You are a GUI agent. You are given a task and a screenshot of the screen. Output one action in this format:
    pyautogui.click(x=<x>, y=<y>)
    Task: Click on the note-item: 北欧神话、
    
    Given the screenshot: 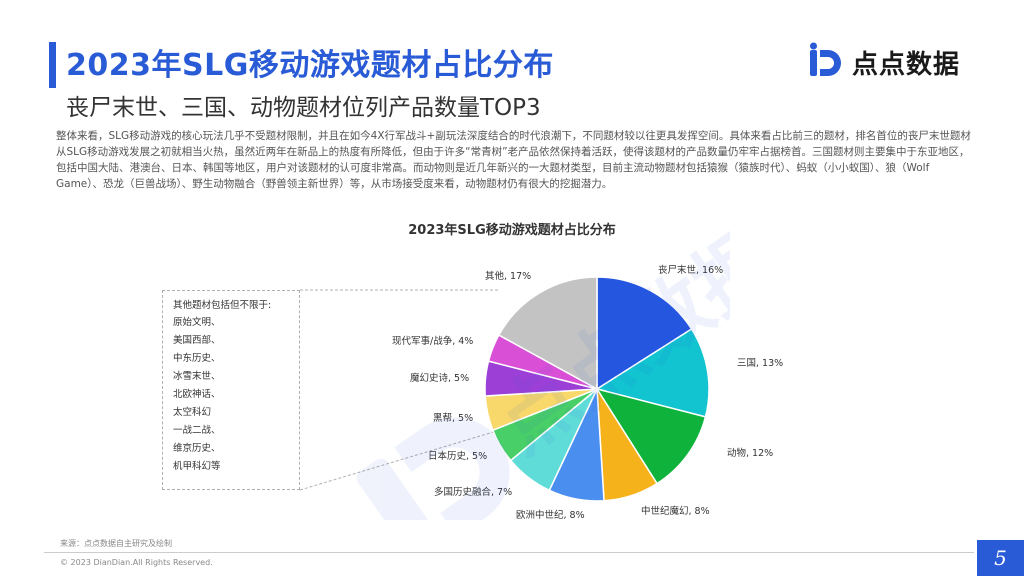 What is the action you would take?
    pyautogui.click(x=197, y=394)
    